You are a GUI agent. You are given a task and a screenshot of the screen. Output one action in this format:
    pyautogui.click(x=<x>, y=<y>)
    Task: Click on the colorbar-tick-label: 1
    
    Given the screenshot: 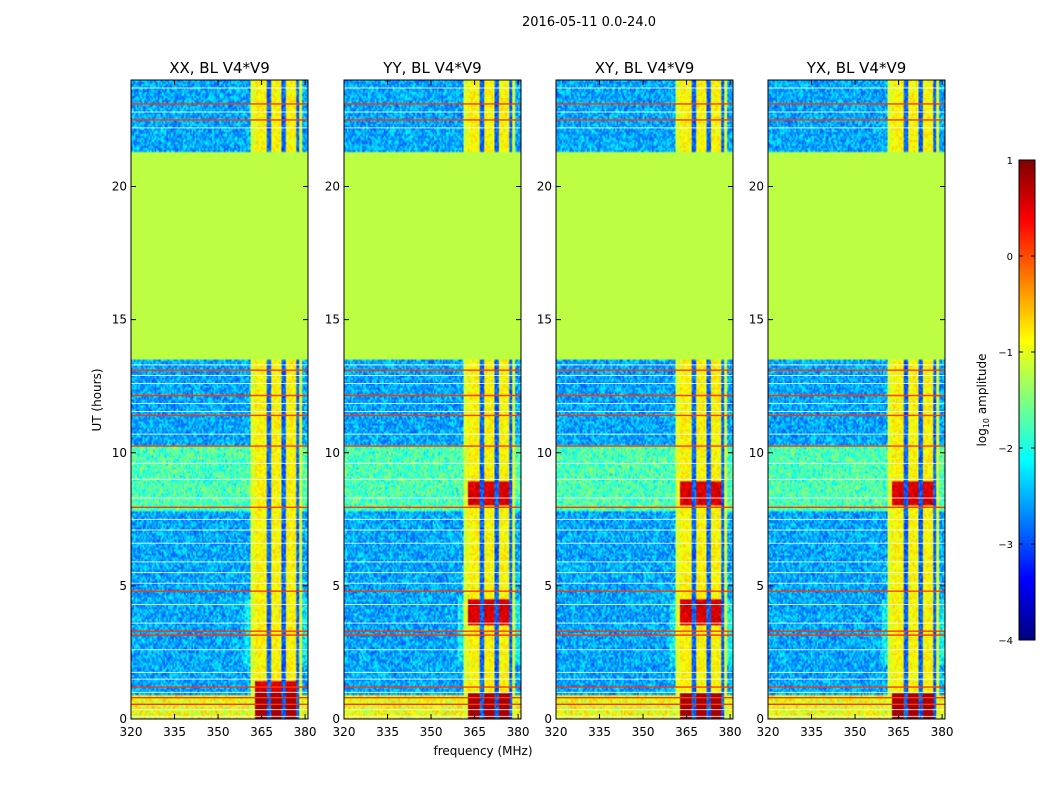 What is the action you would take?
    pyautogui.click(x=1010, y=161)
    